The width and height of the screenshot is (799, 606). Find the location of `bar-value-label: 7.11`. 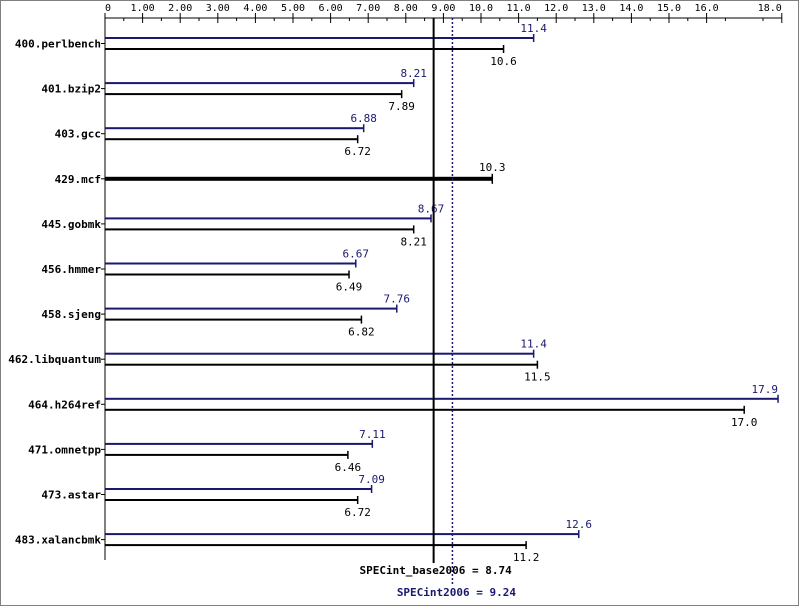

bar-value-label: 7.11 is located at coordinates (372, 434).